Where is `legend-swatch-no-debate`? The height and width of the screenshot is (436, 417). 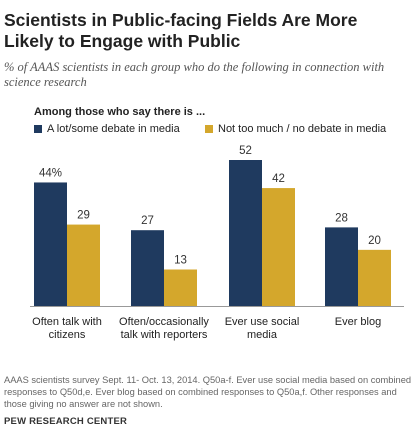
legend-swatch-no-debate is located at coordinates (209, 129).